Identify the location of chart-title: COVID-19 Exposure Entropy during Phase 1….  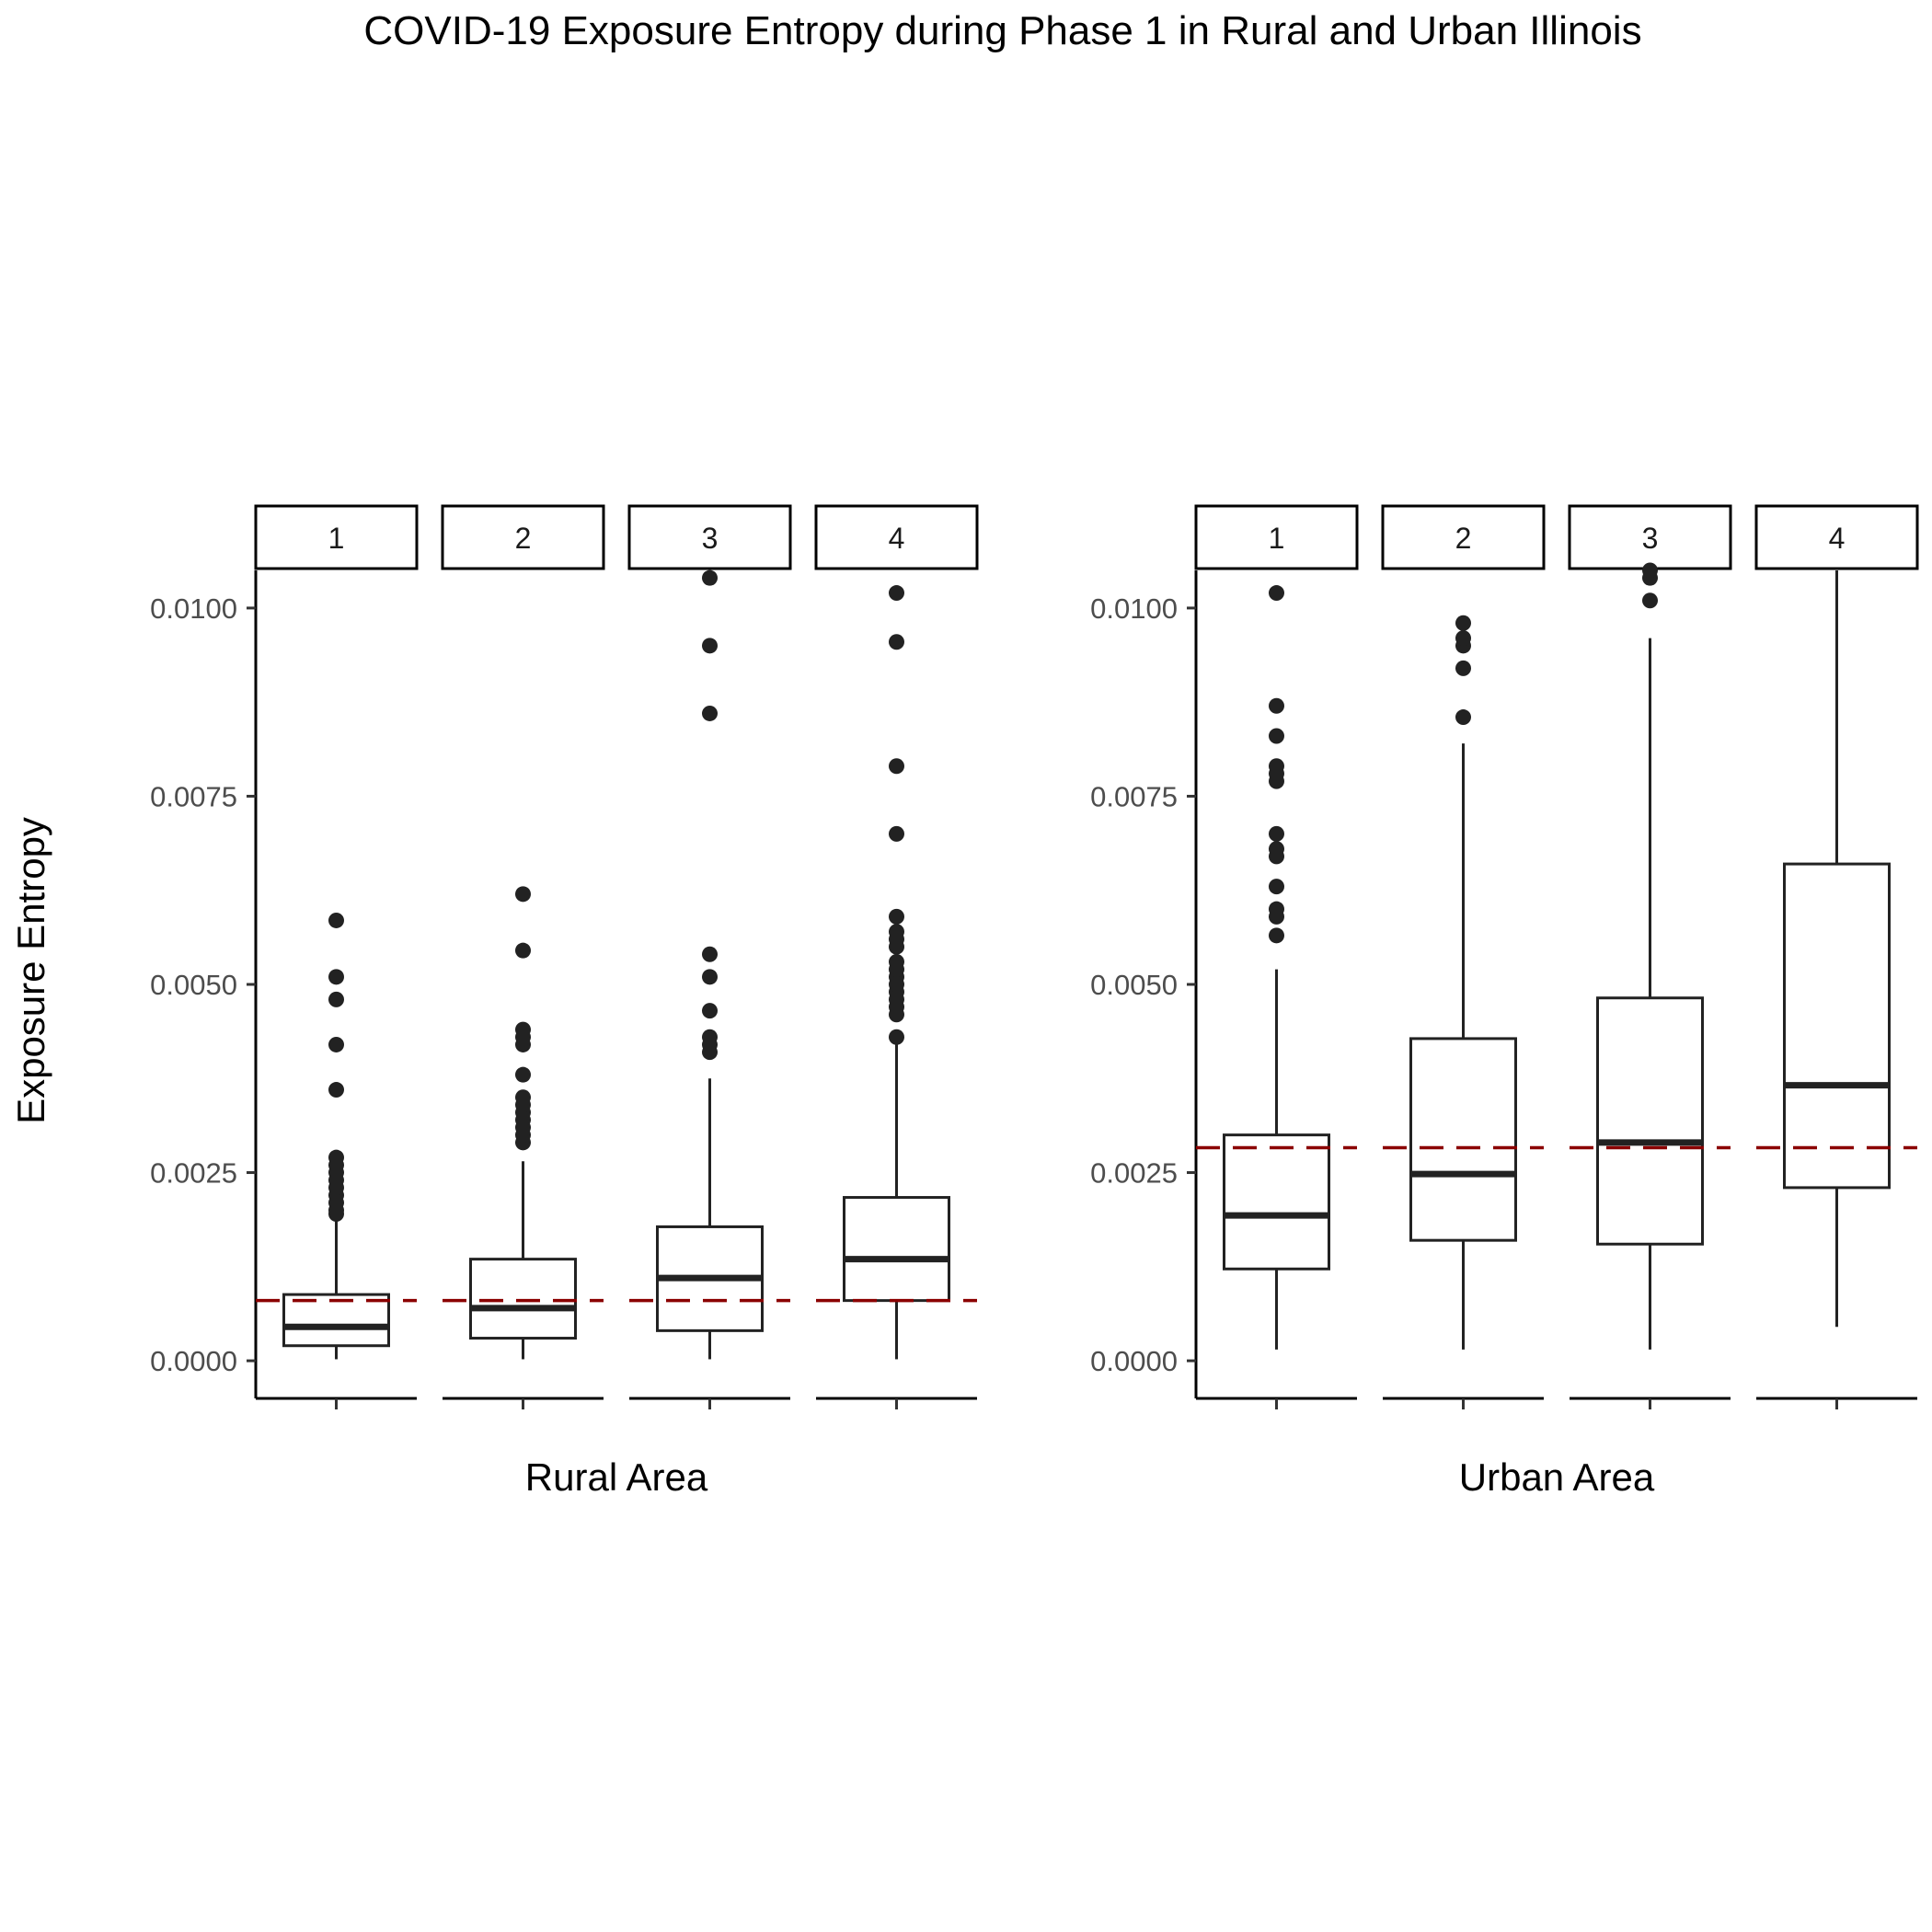
(1002, 30).